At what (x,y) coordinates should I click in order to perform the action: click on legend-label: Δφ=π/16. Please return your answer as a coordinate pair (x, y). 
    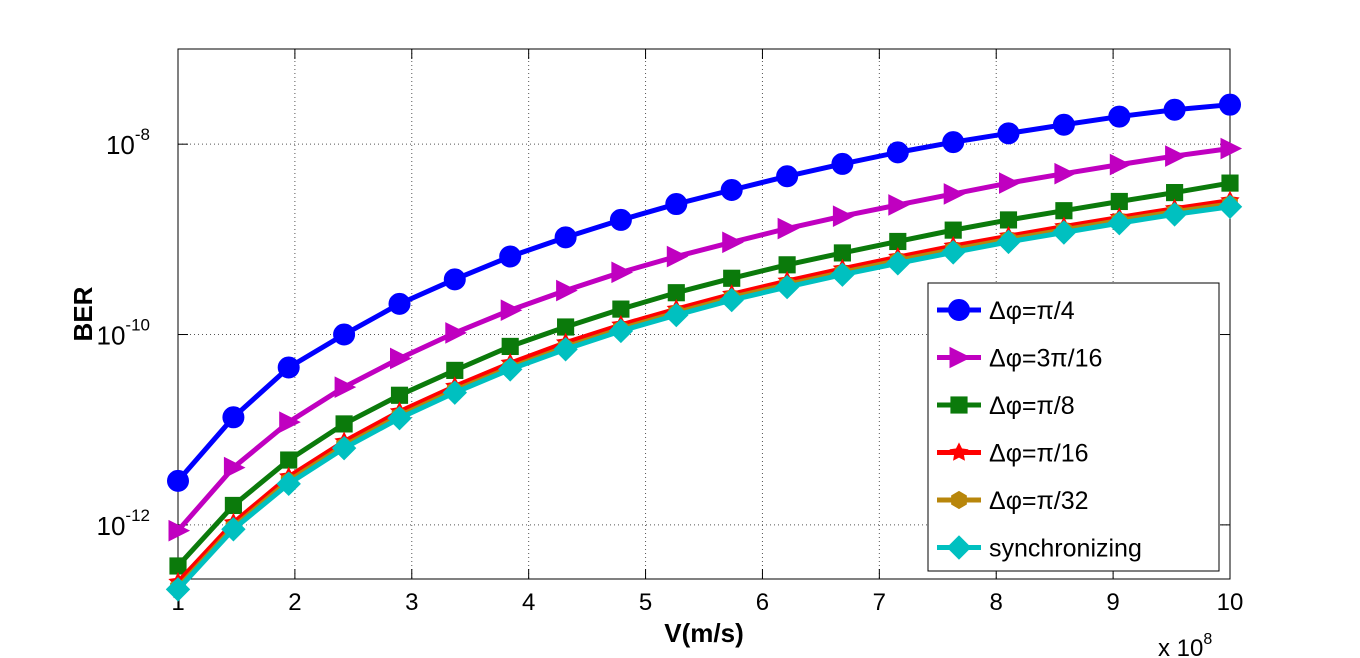
    Looking at the image, I should click on (1039, 454).